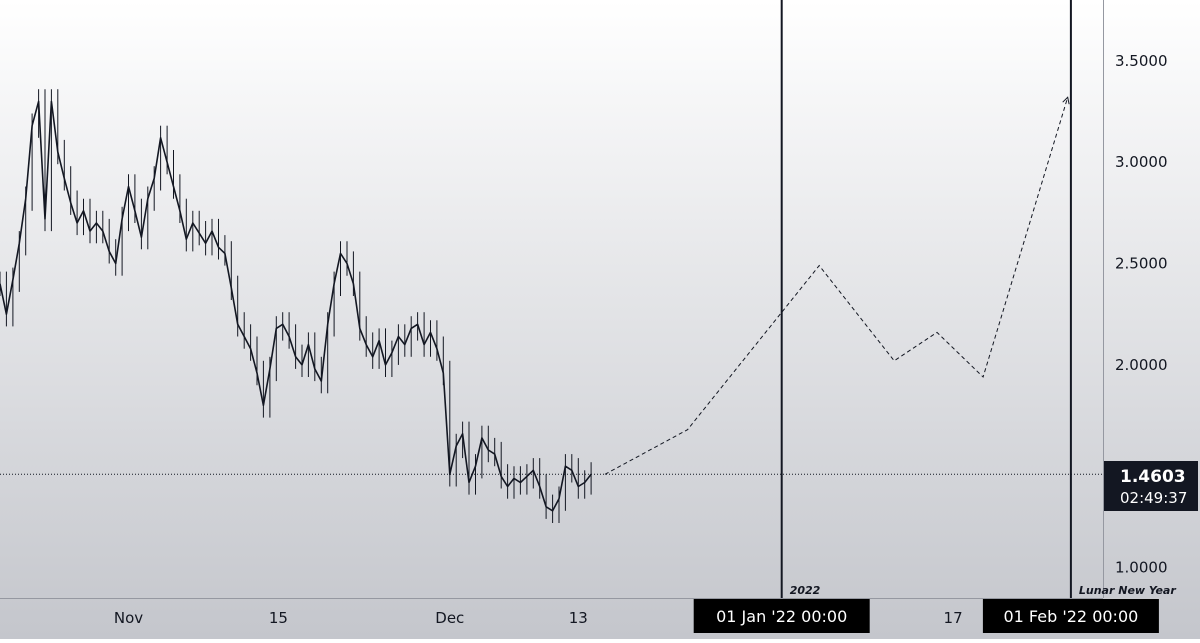  Describe the element at coordinates (1127, 590) in the screenshot. I see `session-label: Lunar New Year` at that location.